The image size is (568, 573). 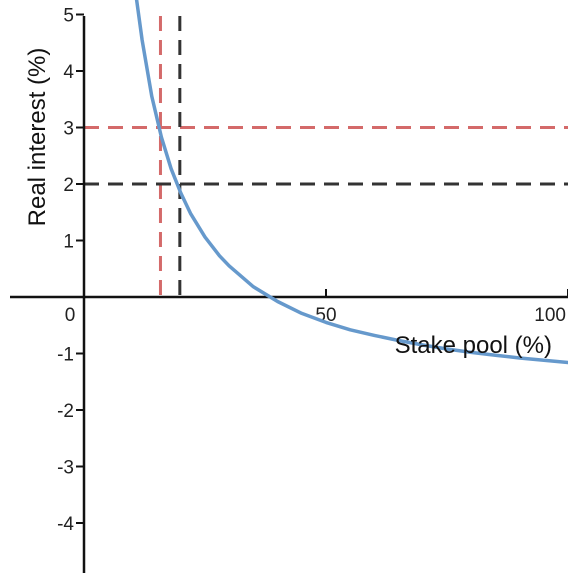 What do you see at coordinates (65, 524) in the screenshot?
I see `y-tick-label: -4` at bounding box center [65, 524].